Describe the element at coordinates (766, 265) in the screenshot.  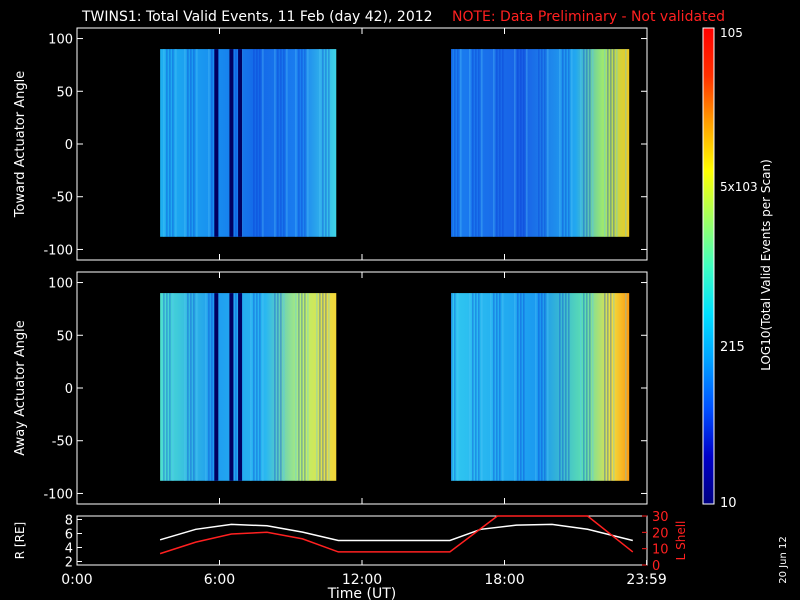
I see `colorbar-label: LOG10(Total Valid Events per Scan)` at that location.